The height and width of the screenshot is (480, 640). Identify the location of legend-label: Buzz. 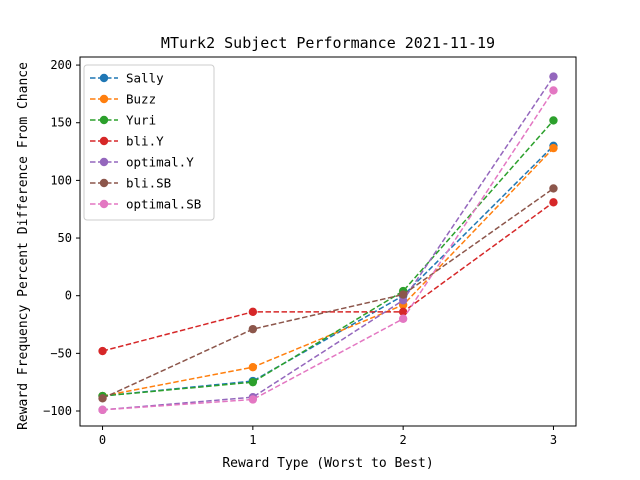
(141, 99).